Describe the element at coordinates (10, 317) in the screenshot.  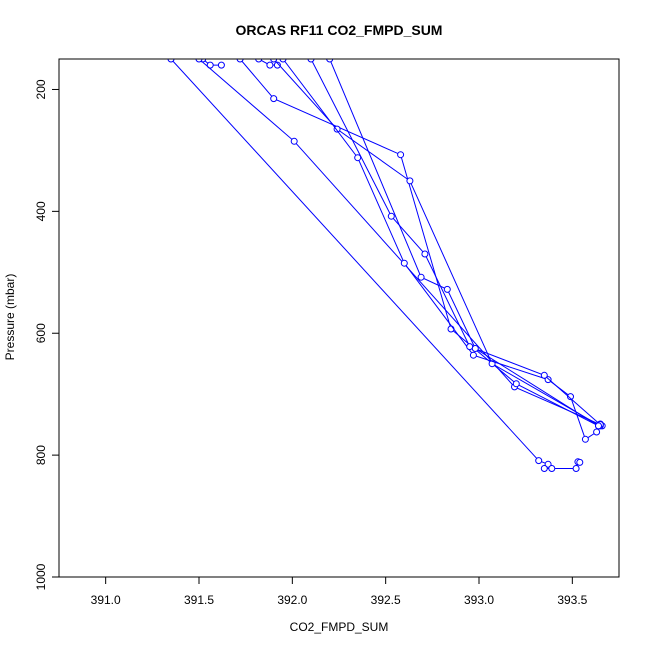
I see `y-axis-label: Pressure (mbar)` at that location.